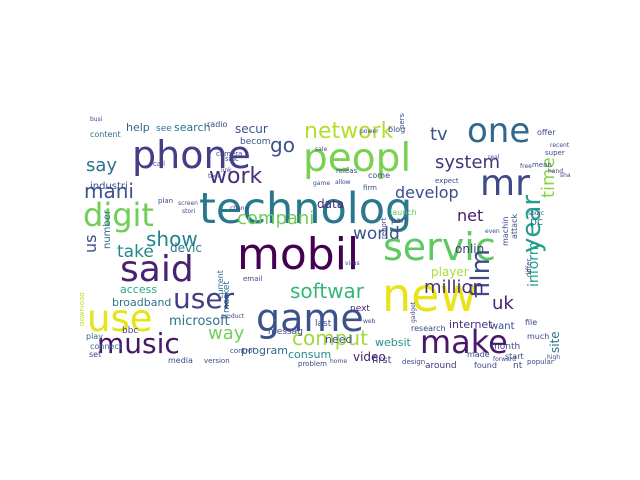  I want to click on cloud-word: mobil, so click(298, 254).